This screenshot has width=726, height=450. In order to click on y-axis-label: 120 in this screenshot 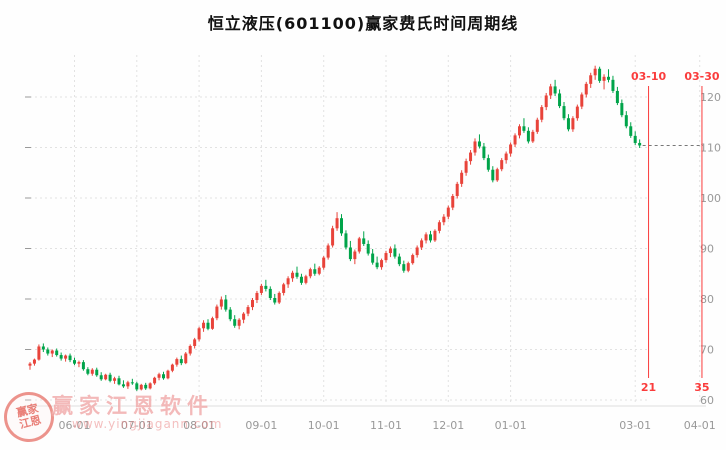, I will do `click(710, 97)`.